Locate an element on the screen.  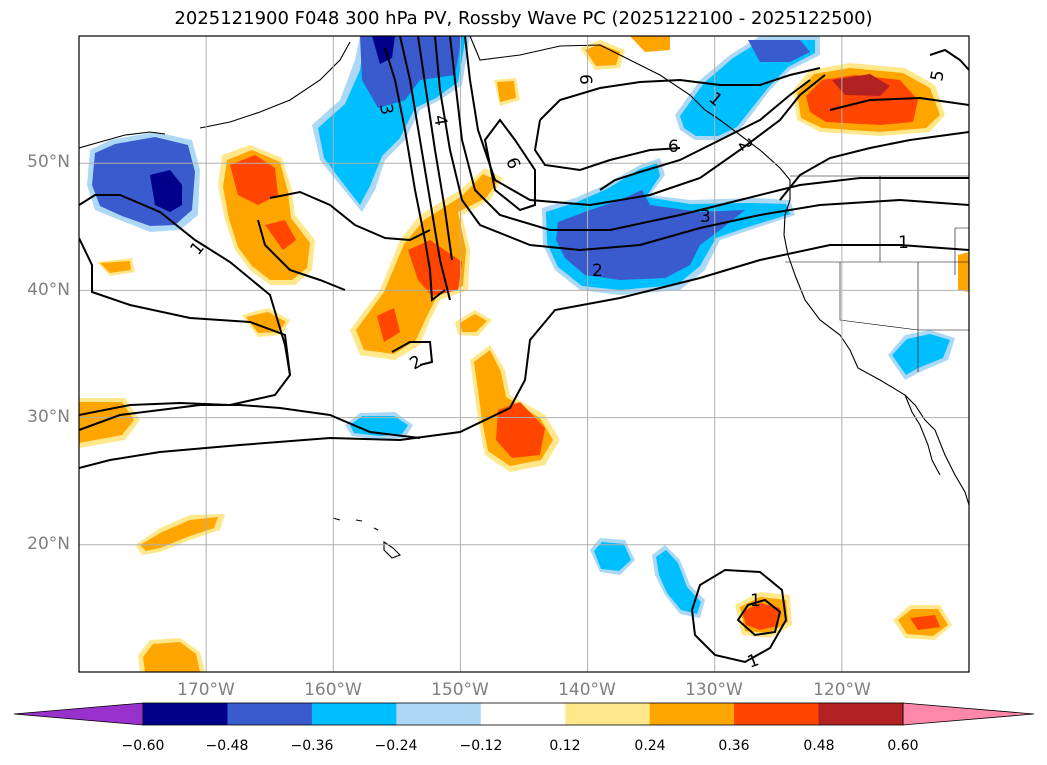
colorbar-frame is located at coordinates (523, 714).